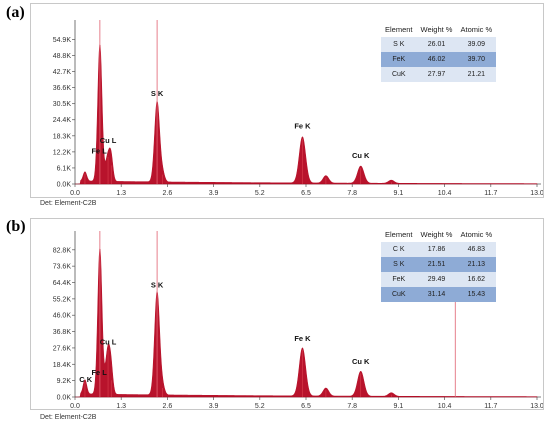 The width and height of the screenshot is (550, 429). I want to click on table-row: S K 21.51 21.13, so click(439, 264).